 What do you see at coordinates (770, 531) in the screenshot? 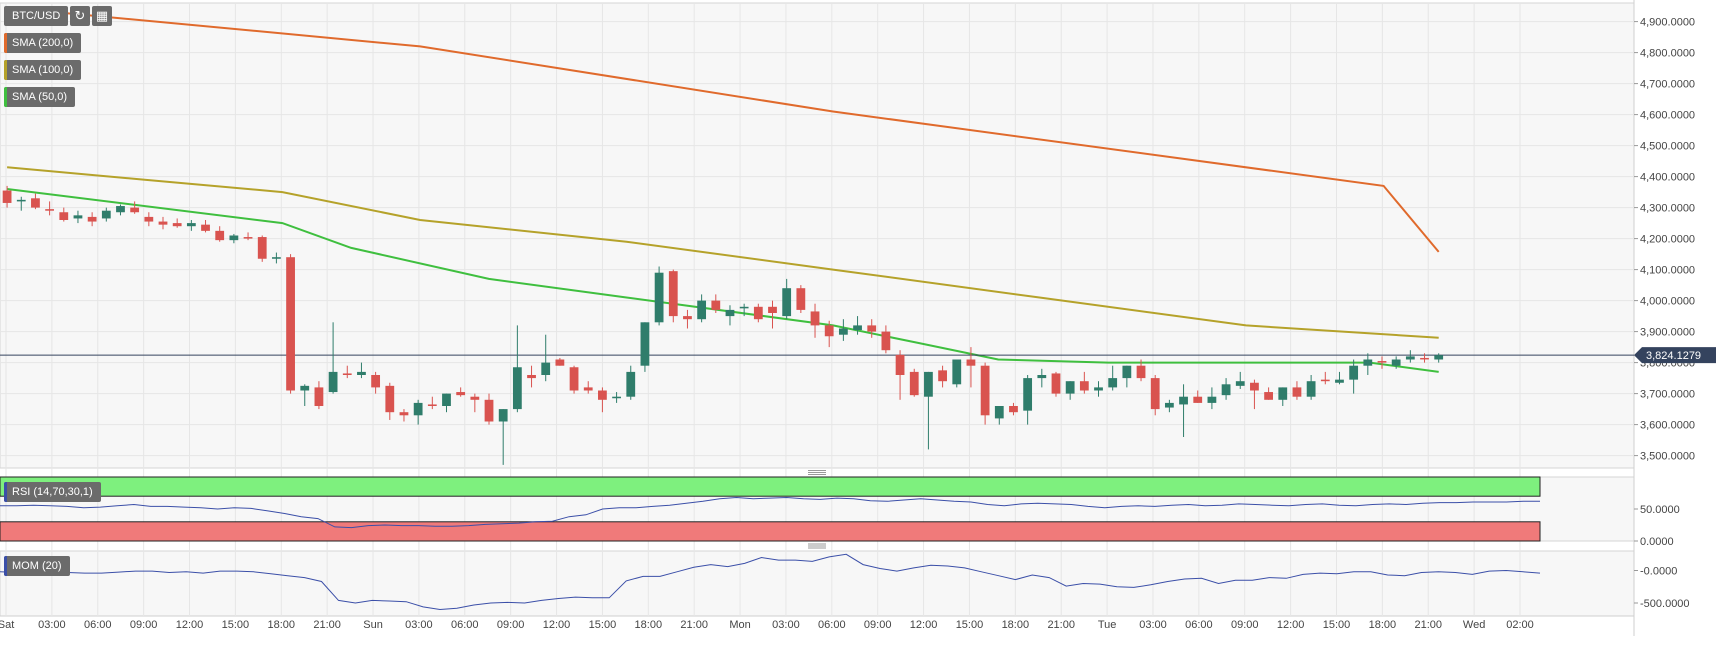
I see `rsi-oversold-zone` at bounding box center [770, 531].